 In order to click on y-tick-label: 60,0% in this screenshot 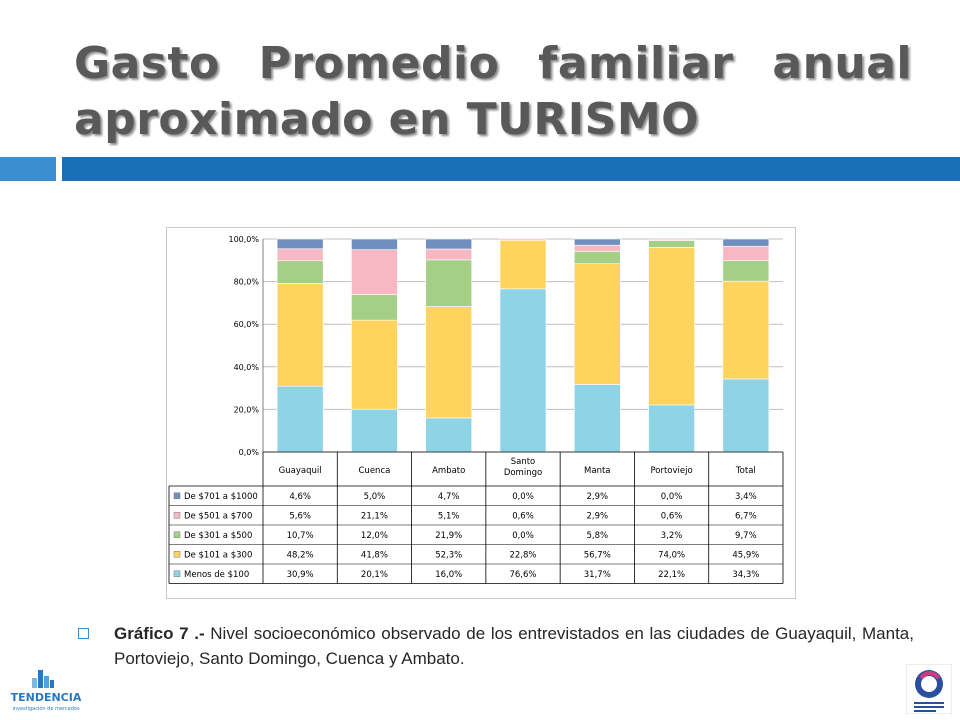, I will do `click(247, 324)`.